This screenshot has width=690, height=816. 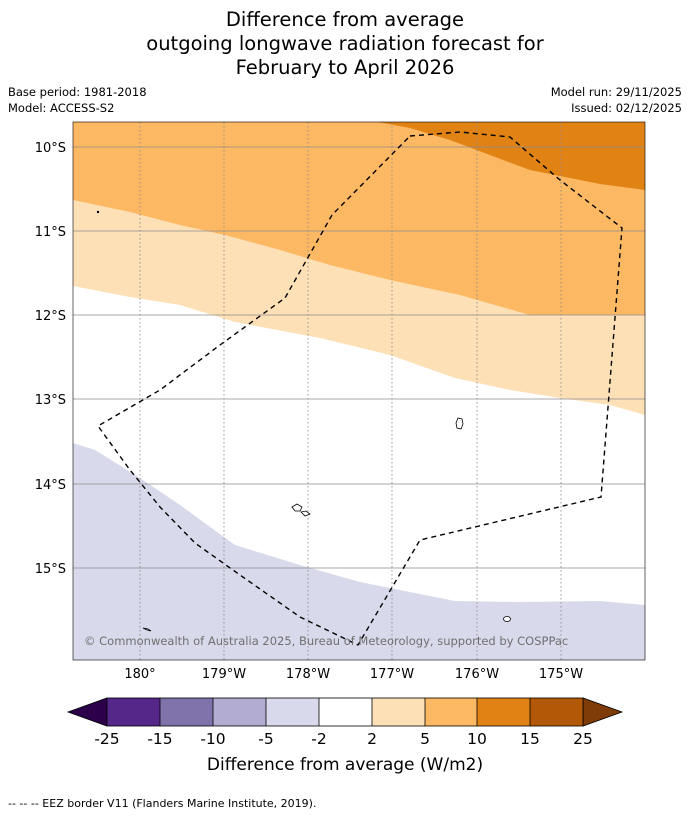 I want to click on colorbar-dividers, so click(x=345, y=712).